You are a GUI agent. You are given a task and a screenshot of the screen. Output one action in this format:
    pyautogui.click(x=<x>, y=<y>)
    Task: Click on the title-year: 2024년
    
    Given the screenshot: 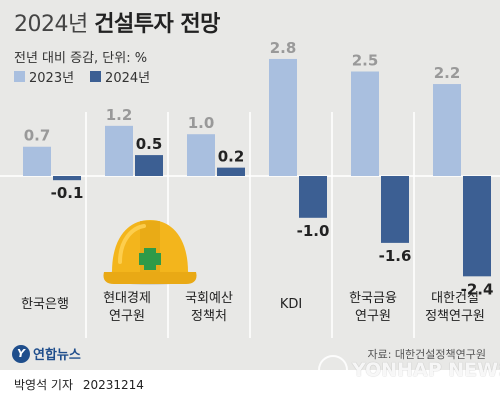 What is the action you would take?
    pyautogui.click(x=51, y=24)
    